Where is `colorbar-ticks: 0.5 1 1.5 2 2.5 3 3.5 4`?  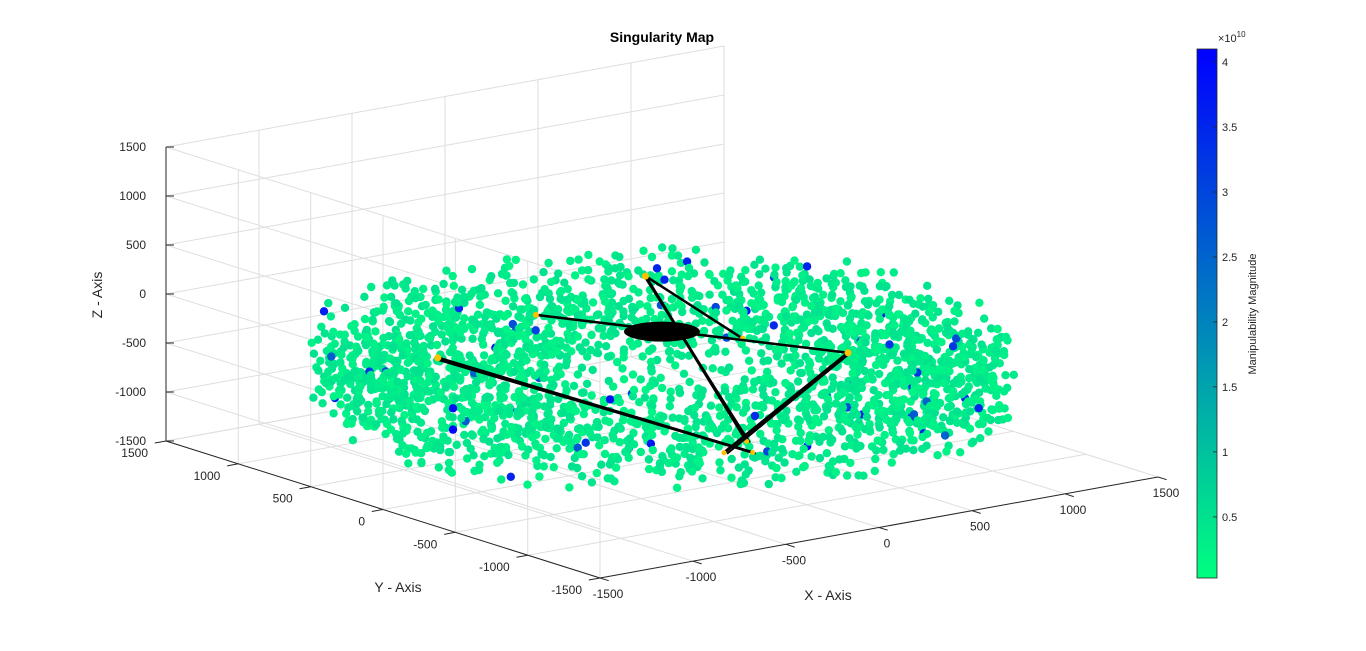
colorbar-ticks: 0.5 1 1.5 2 2.5 3 3.5 4 is located at coordinates (1225, 290).